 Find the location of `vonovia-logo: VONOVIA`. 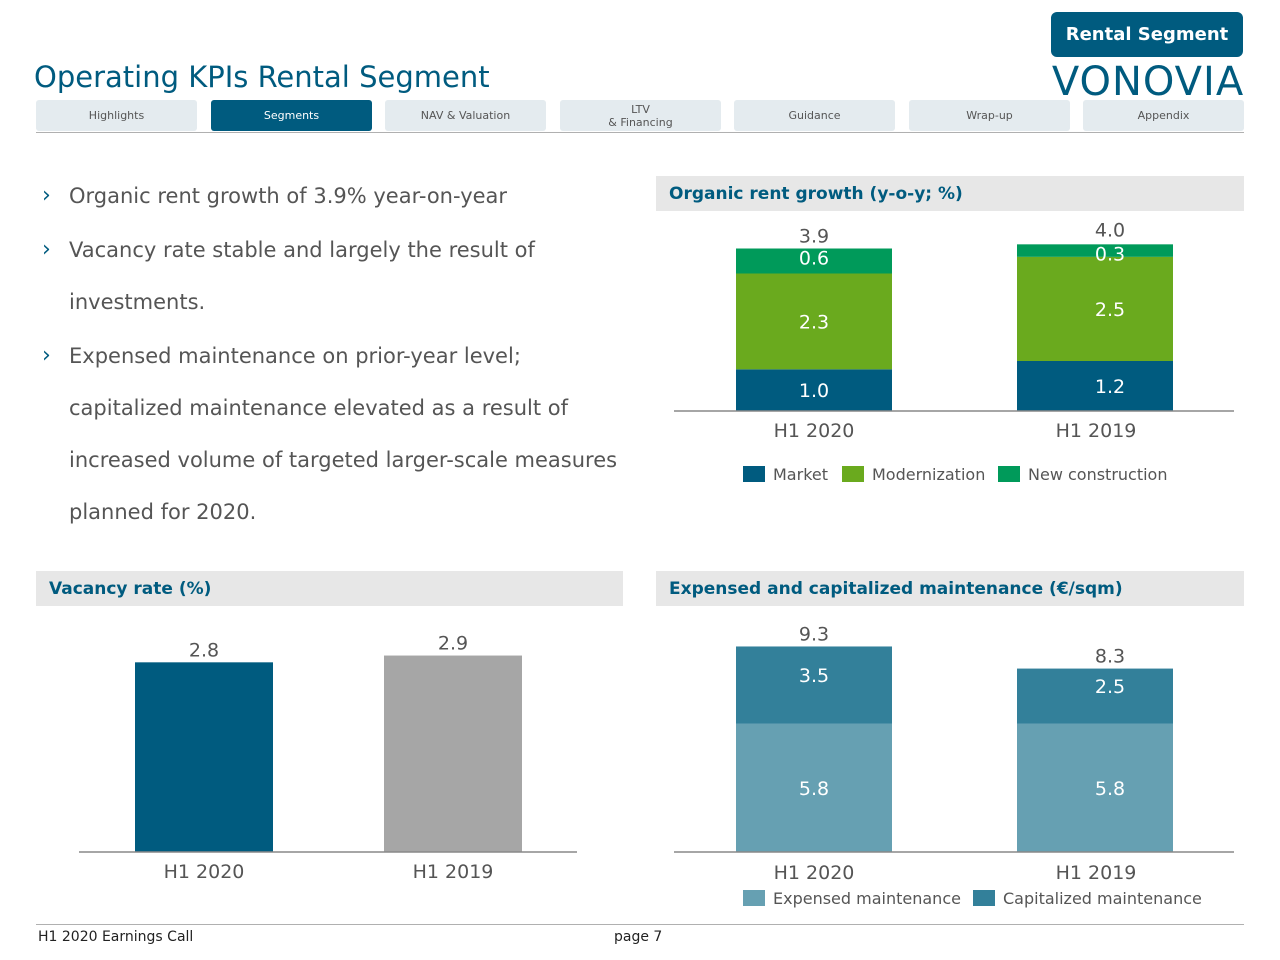

vonovia-logo: VONOVIA is located at coordinates (1148, 81).